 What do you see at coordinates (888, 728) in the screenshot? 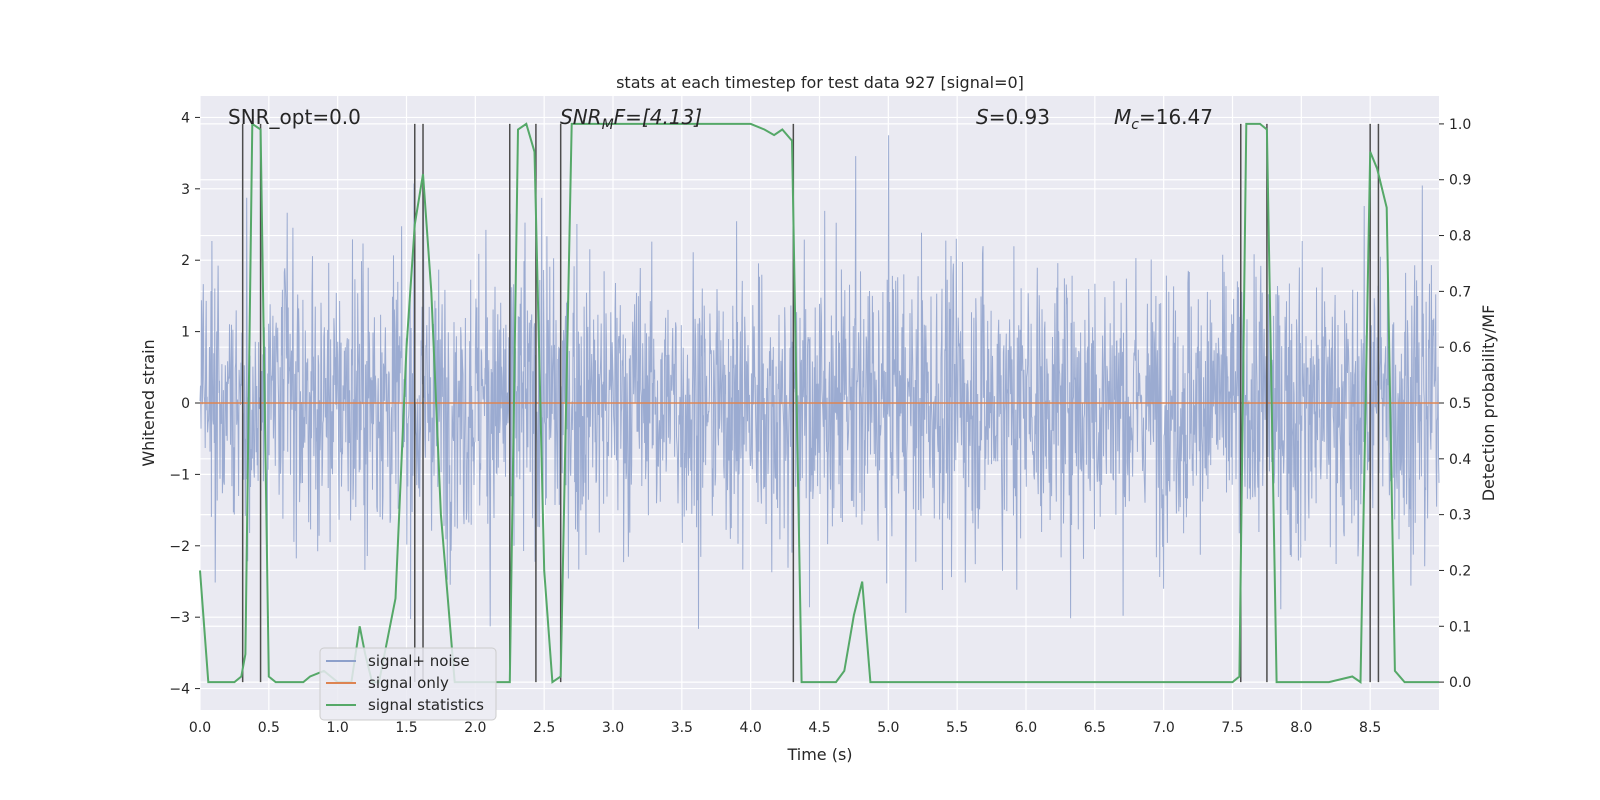
I see `x-tick-label: 5.0` at bounding box center [888, 728].